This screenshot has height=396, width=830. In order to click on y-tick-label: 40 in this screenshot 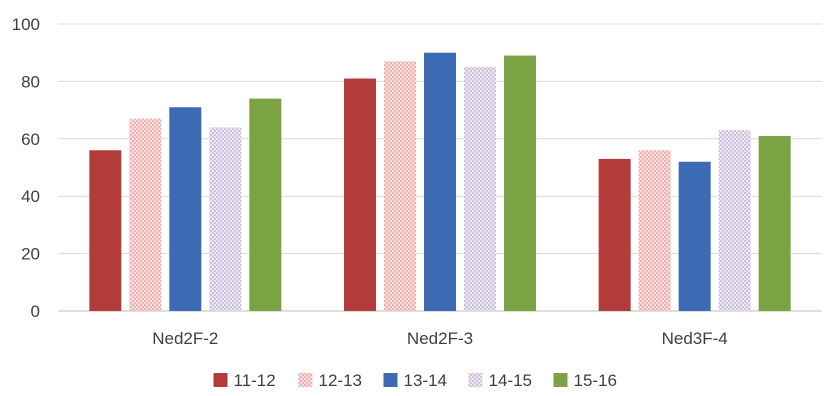, I will do `click(30, 196)`.